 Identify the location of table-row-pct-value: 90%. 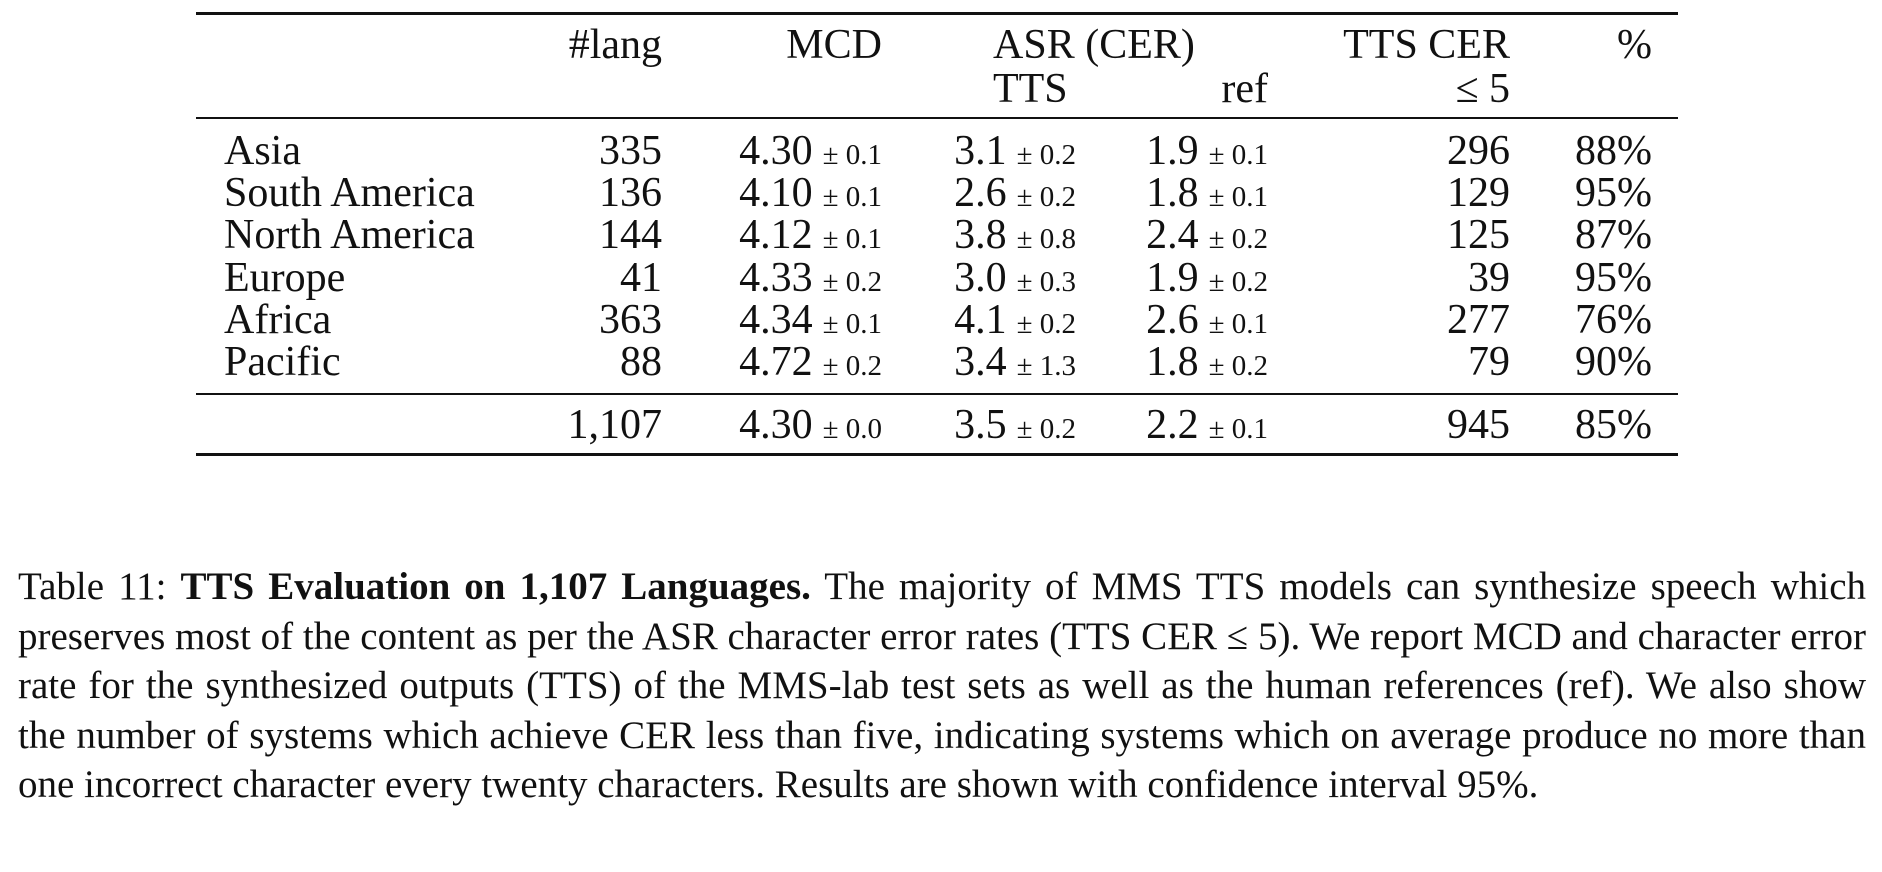
(1613, 362).